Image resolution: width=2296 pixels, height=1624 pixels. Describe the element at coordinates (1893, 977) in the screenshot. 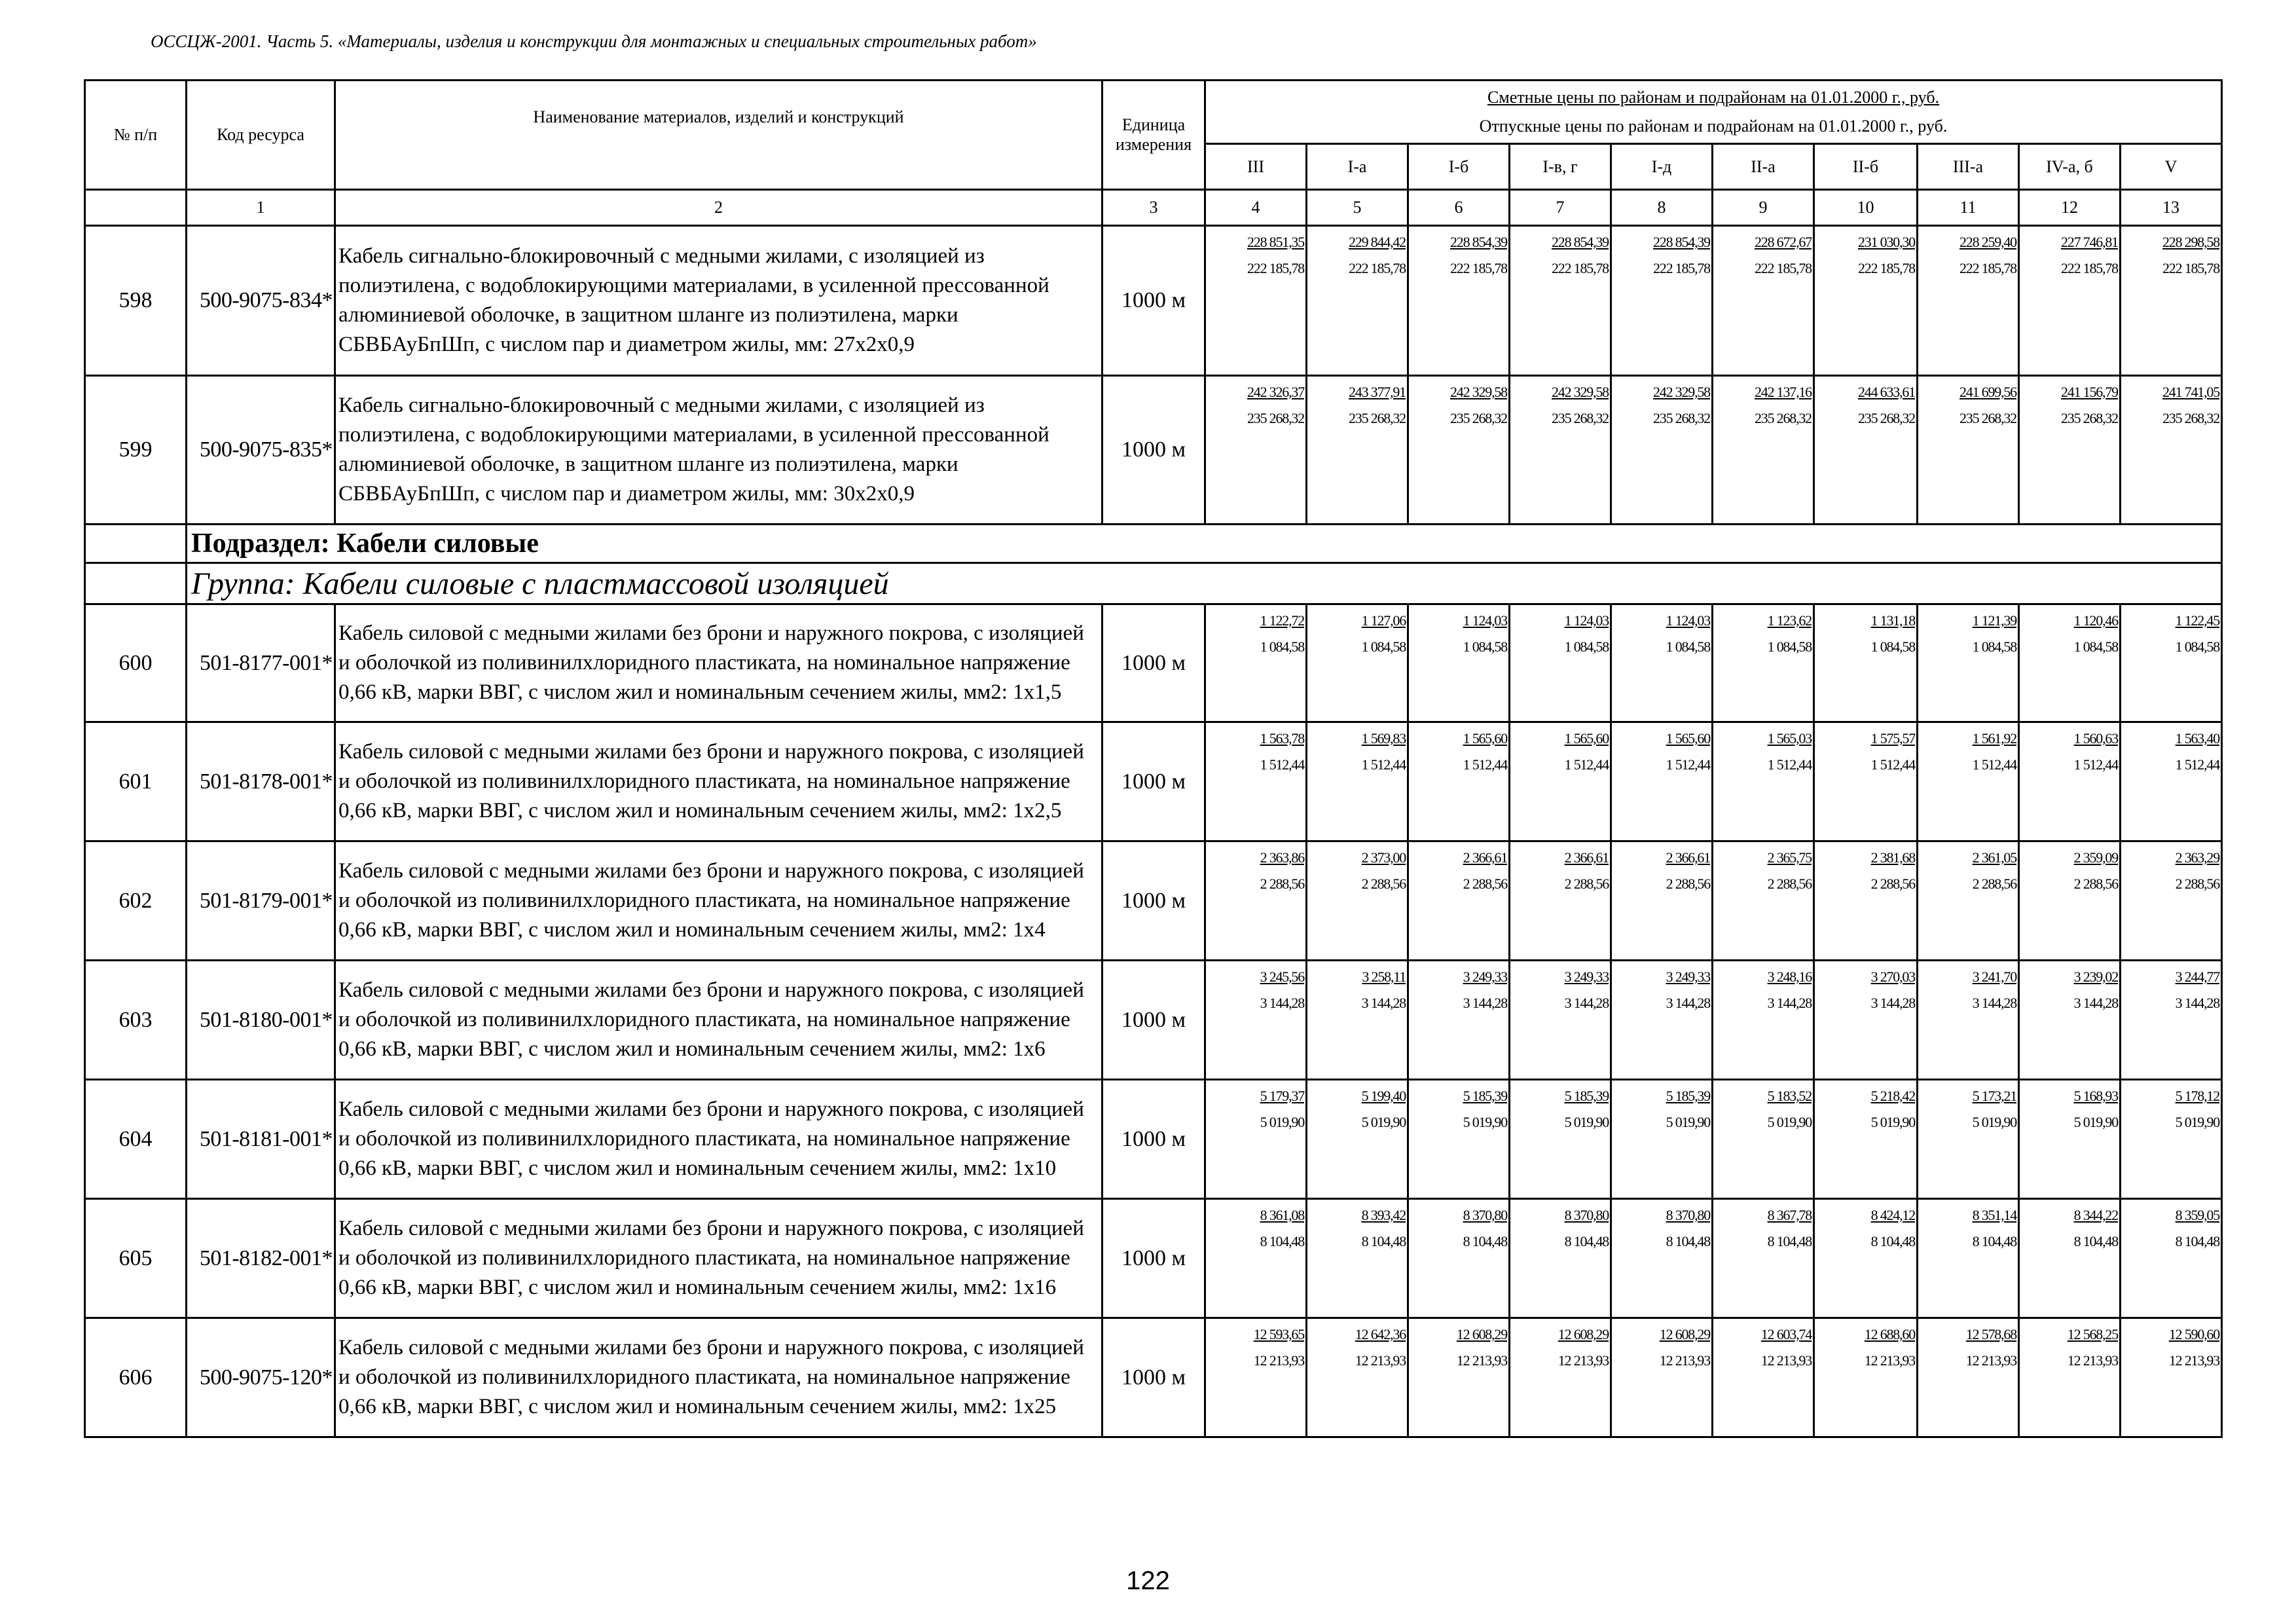

I see `estimated-price: 3 270,03` at that location.